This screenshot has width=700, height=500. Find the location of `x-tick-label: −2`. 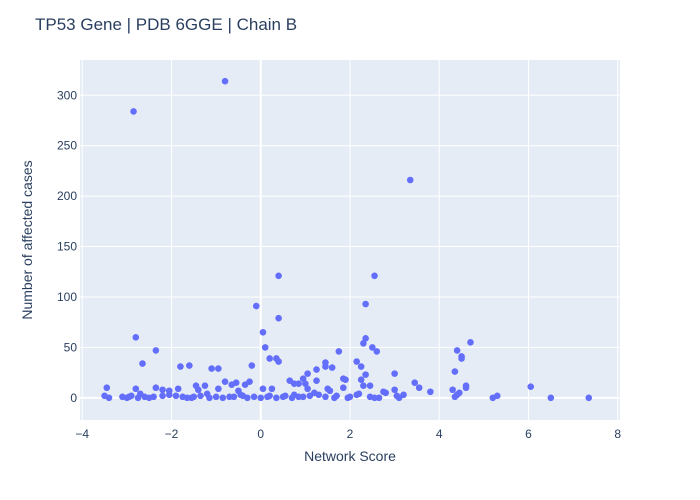

x-tick-label: −2 is located at coordinates (172, 434).